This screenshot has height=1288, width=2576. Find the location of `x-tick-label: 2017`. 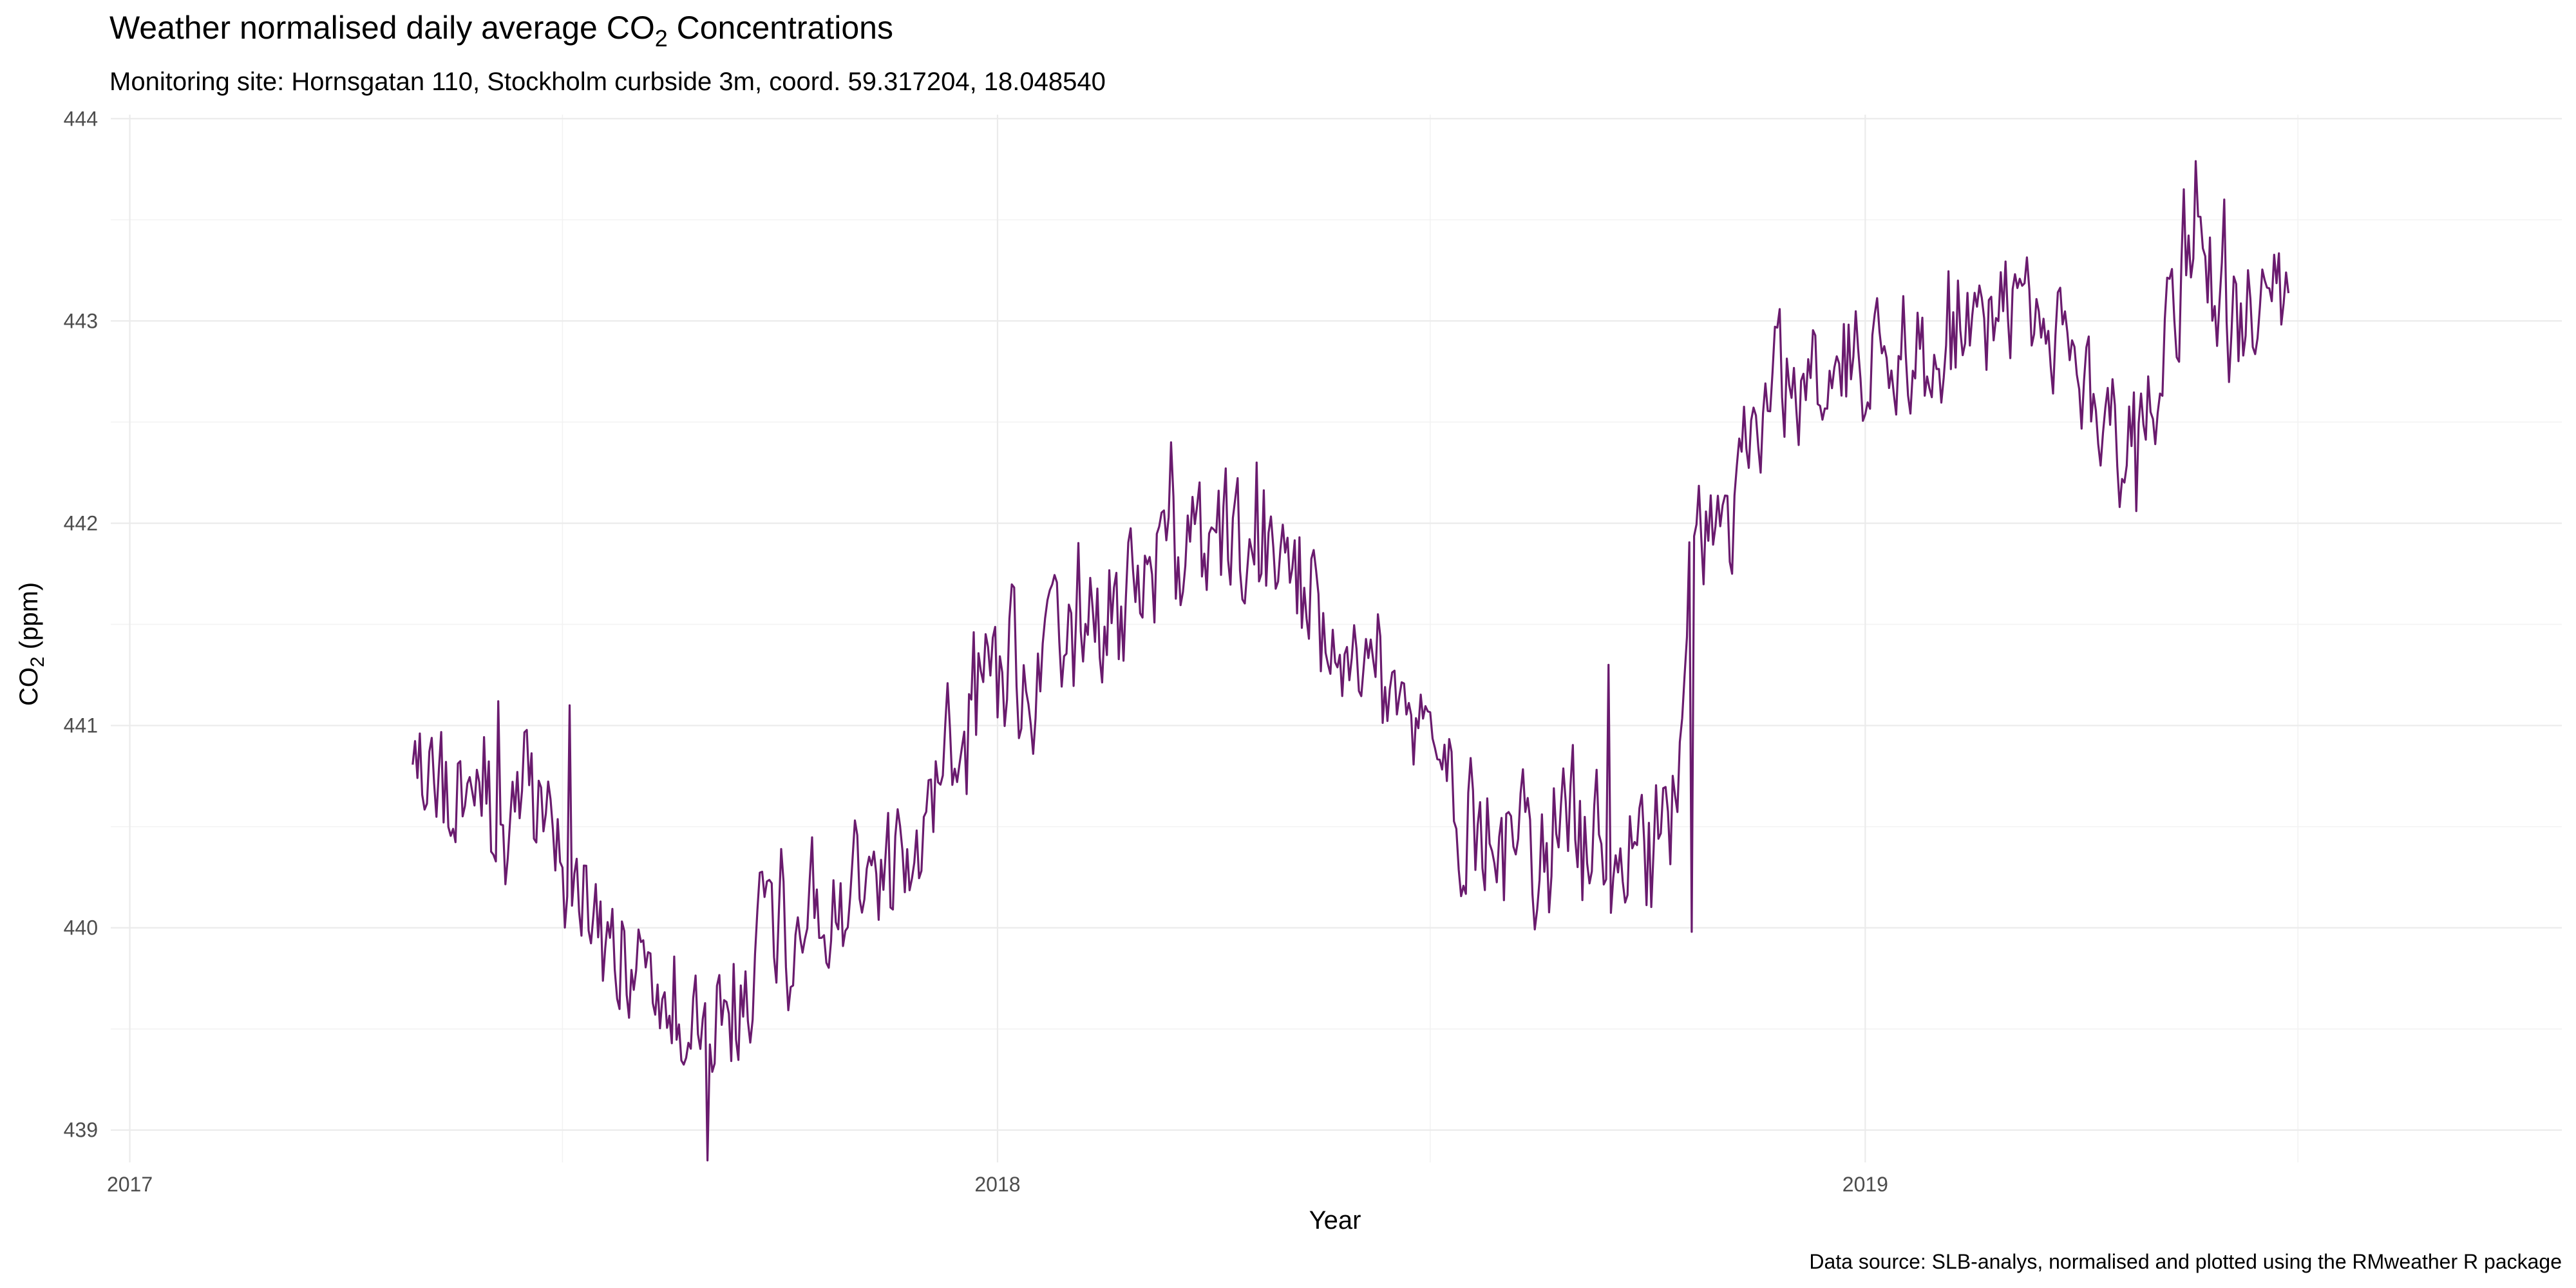

x-tick-label: 2017 is located at coordinates (130, 1185).